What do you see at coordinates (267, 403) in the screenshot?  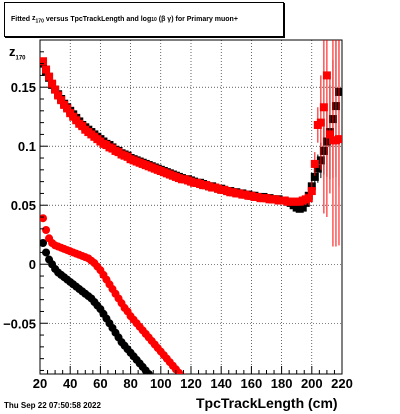 I see `x-axis-label: TpcTrackLength (cm)` at bounding box center [267, 403].